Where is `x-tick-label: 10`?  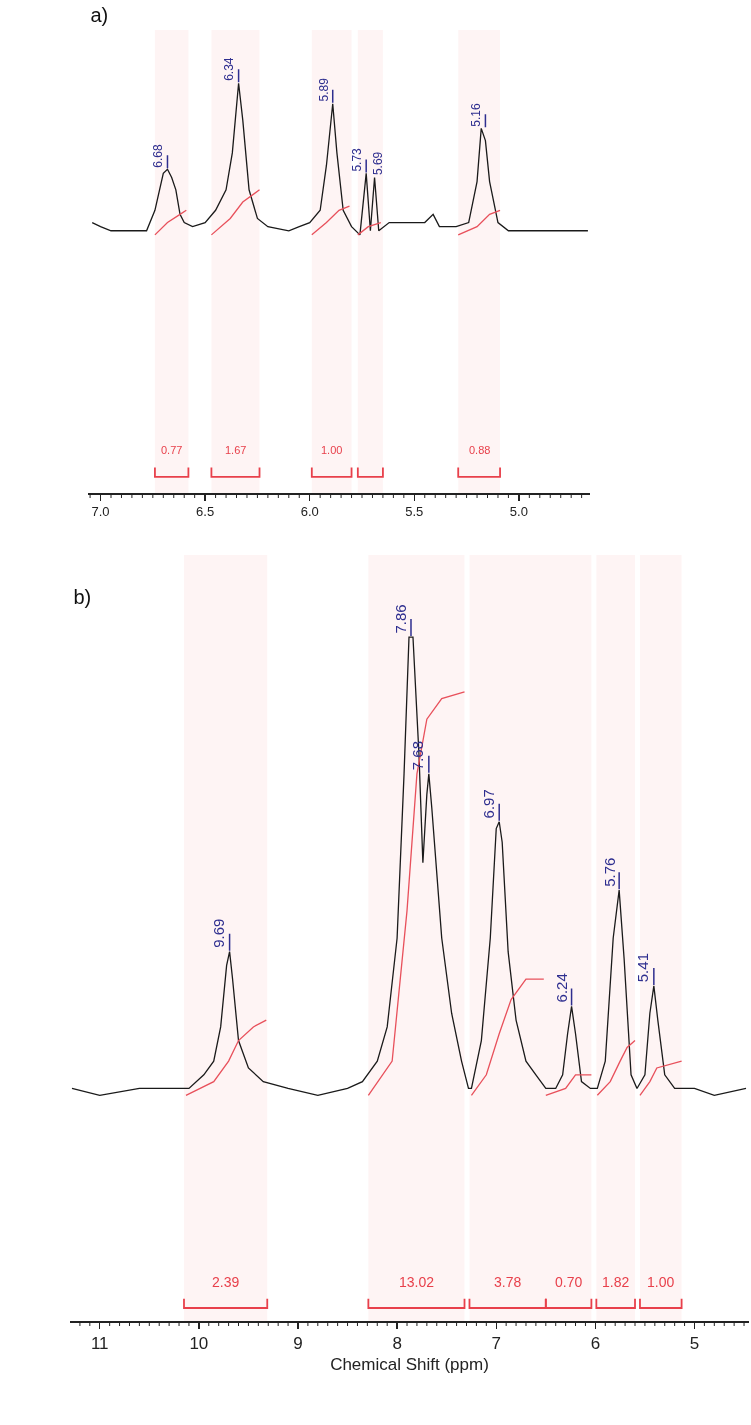 x-tick-label: 10 is located at coordinates (199, 1343).